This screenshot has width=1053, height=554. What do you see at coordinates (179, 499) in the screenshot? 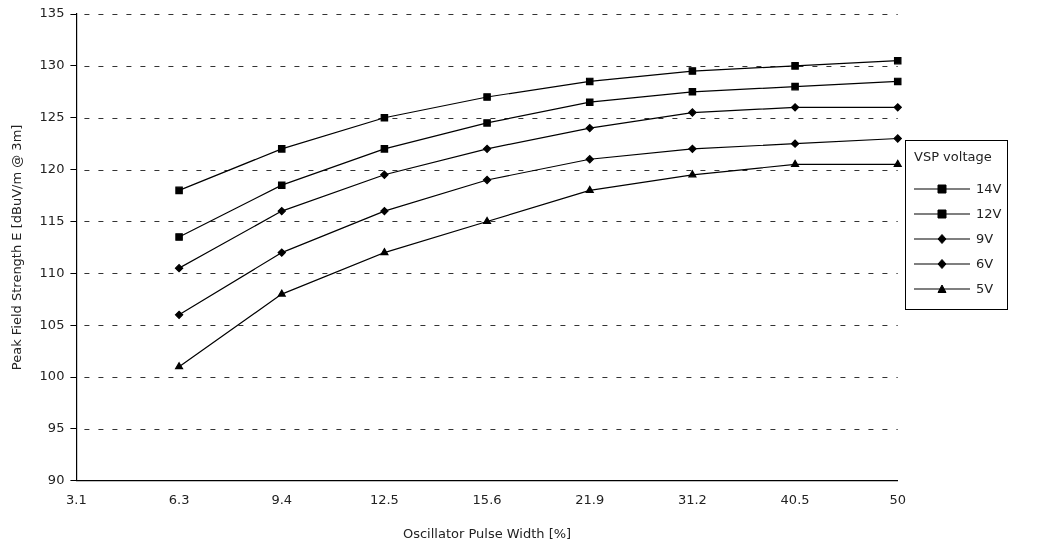
I see `x-tick-label: 6.3` at bounding box center [179, 499].